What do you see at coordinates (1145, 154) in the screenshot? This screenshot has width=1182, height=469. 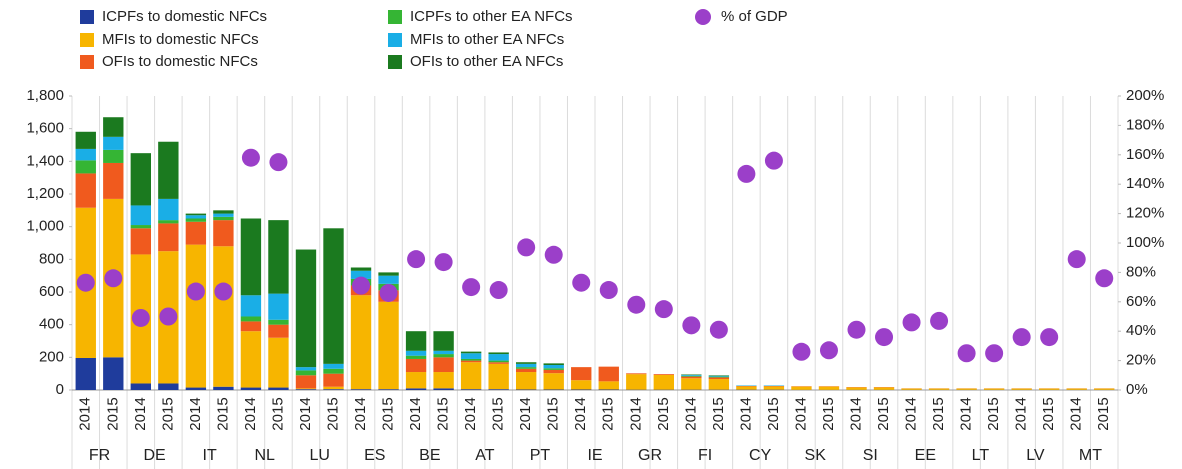 I see `y2-tick-label: 160%` at bounding box center [1145, 154].